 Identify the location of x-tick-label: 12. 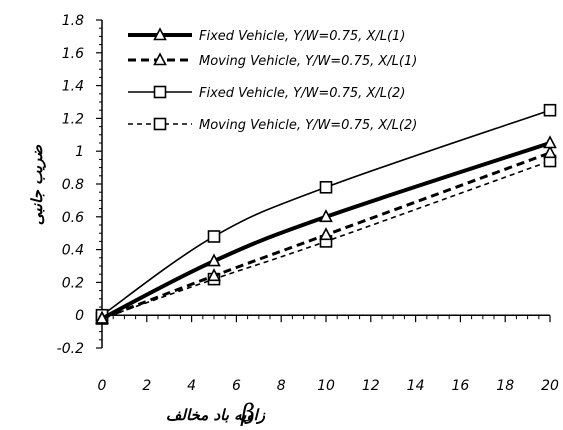
(371, 386).